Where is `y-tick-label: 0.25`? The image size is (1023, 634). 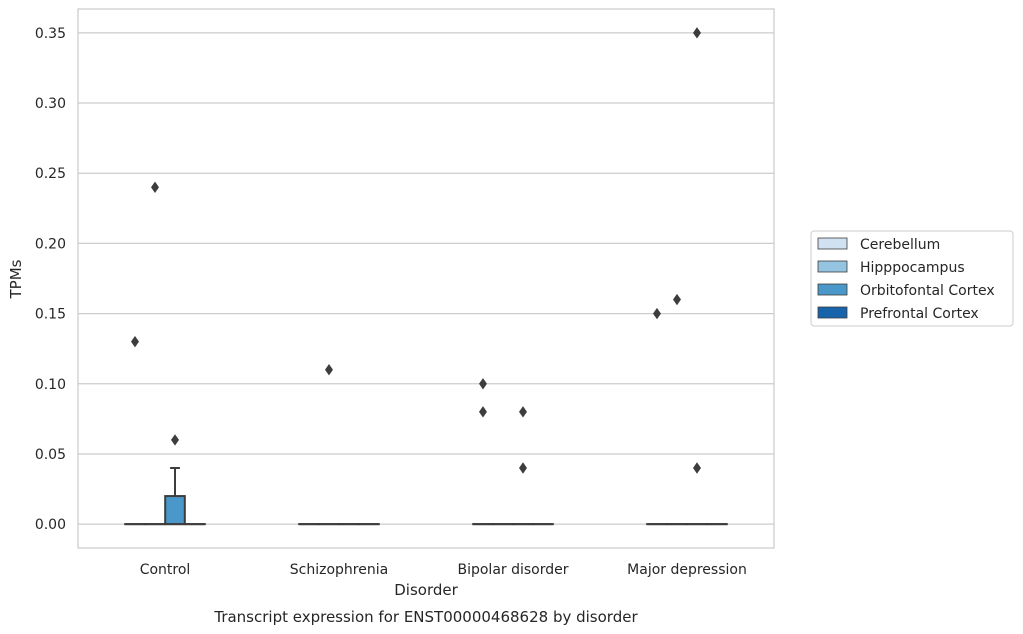 y-tick-label: 0.25 is located at coordinates (50, 174).